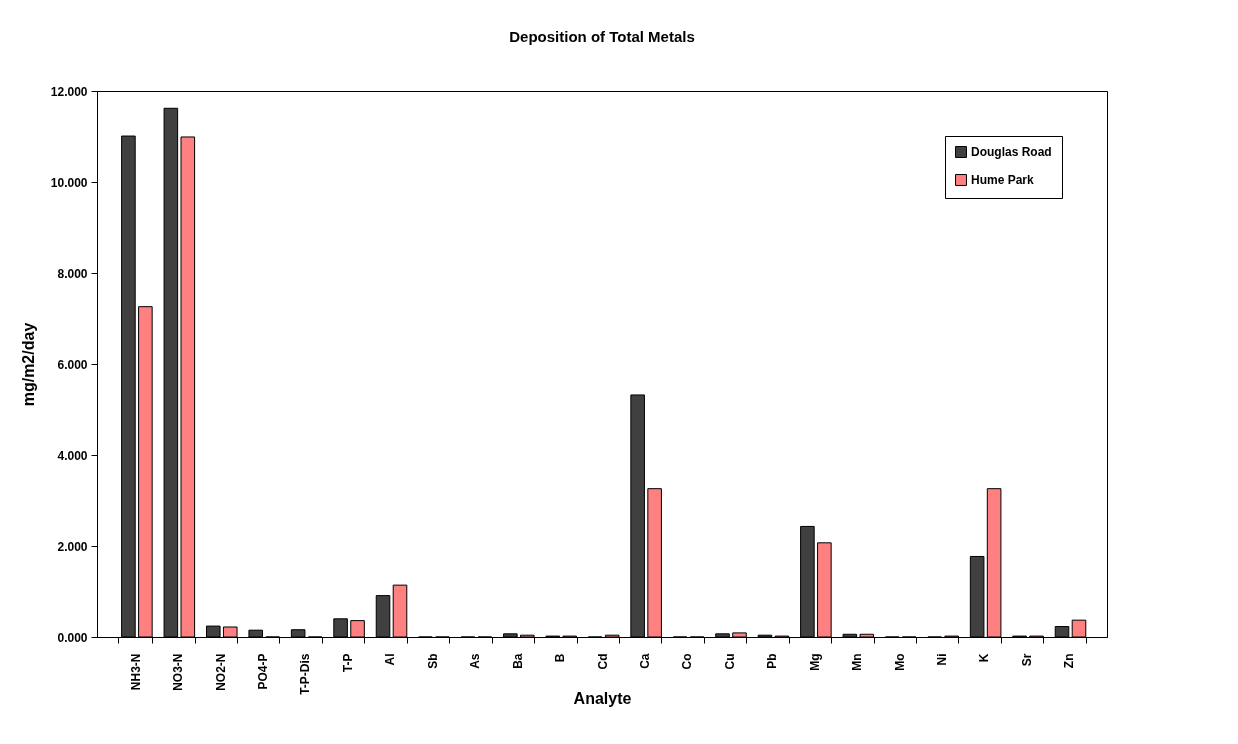 The image size is (1238, 744). What do you see at coordinates (72, 637) in the screenshot?
I see `y-tick-label: 0.000` at bounding box center [72, 637].